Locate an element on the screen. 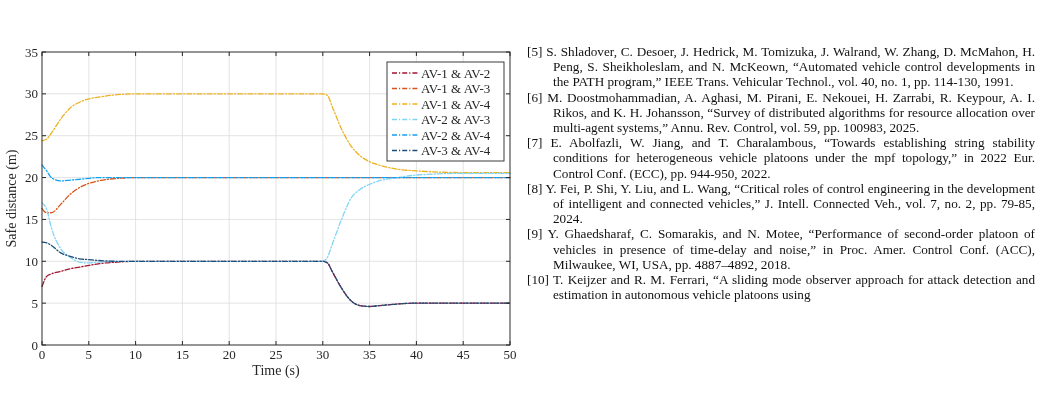 Image resolution: width=1041 pixels, height=399 pixels. text: [7] E. Abolfazli, W. Jiang, and T. Charalambous, “Towards establishing string stability conditions for heterogeneous vehicle platoons under the mpf topology,” in 2022 Eur. Control Conf. (ECC), pp. 944-950, 2022. is located at coordinates (781, 158).